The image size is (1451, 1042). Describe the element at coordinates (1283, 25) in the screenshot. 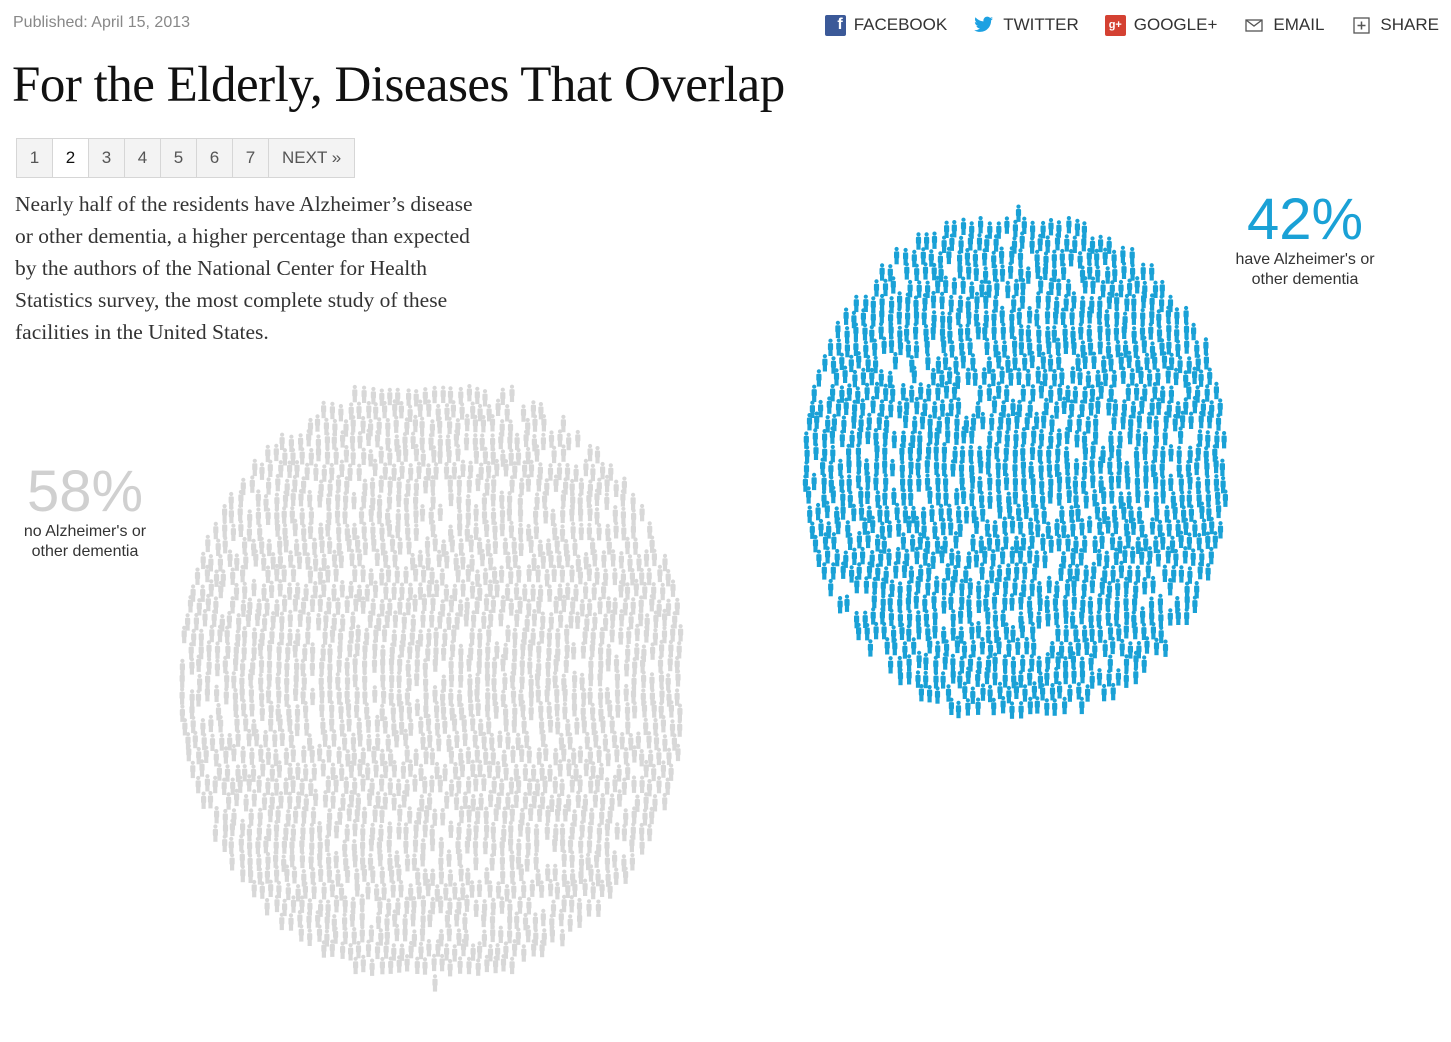

I see `email-share-button: EMAIL` at that location.